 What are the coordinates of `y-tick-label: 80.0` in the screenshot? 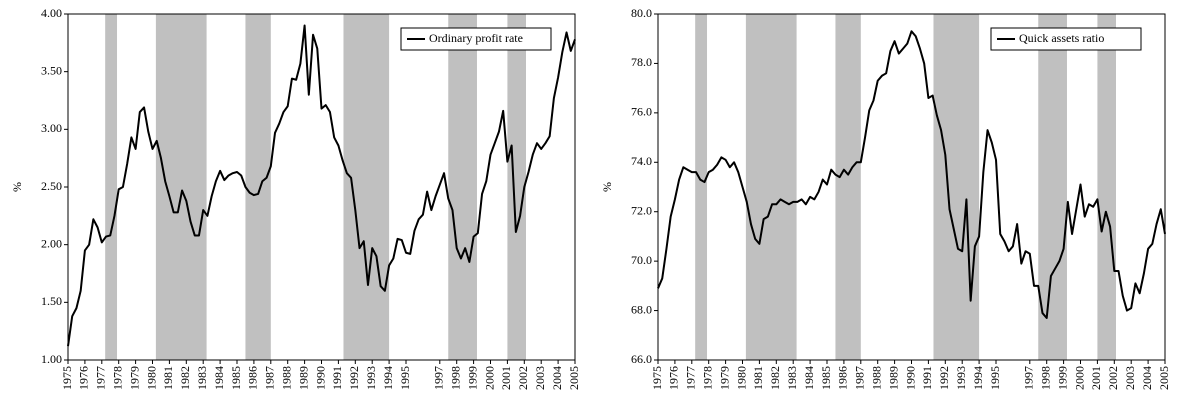 It's located at (641, 13).